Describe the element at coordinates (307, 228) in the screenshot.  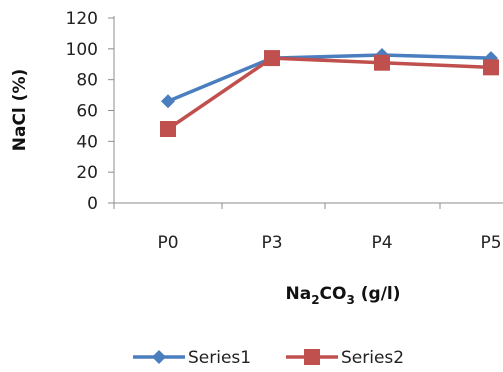
I see `x-axis-ticks: P0 P3 P4 P5` at that location.